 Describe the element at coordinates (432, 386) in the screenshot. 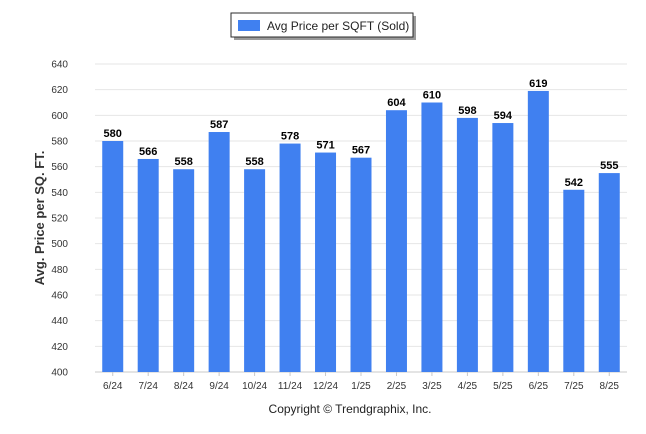

I see `x-tick-label: 3/25` at that location.